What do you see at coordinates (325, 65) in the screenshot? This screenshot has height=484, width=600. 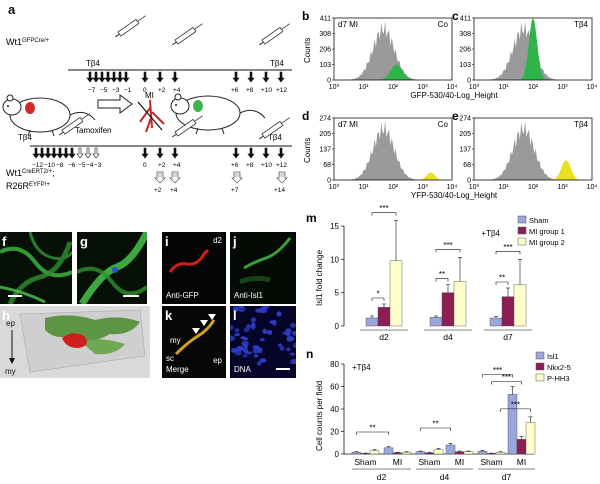 I see `y-tick-label: 103` at bounding box center [325, 65].